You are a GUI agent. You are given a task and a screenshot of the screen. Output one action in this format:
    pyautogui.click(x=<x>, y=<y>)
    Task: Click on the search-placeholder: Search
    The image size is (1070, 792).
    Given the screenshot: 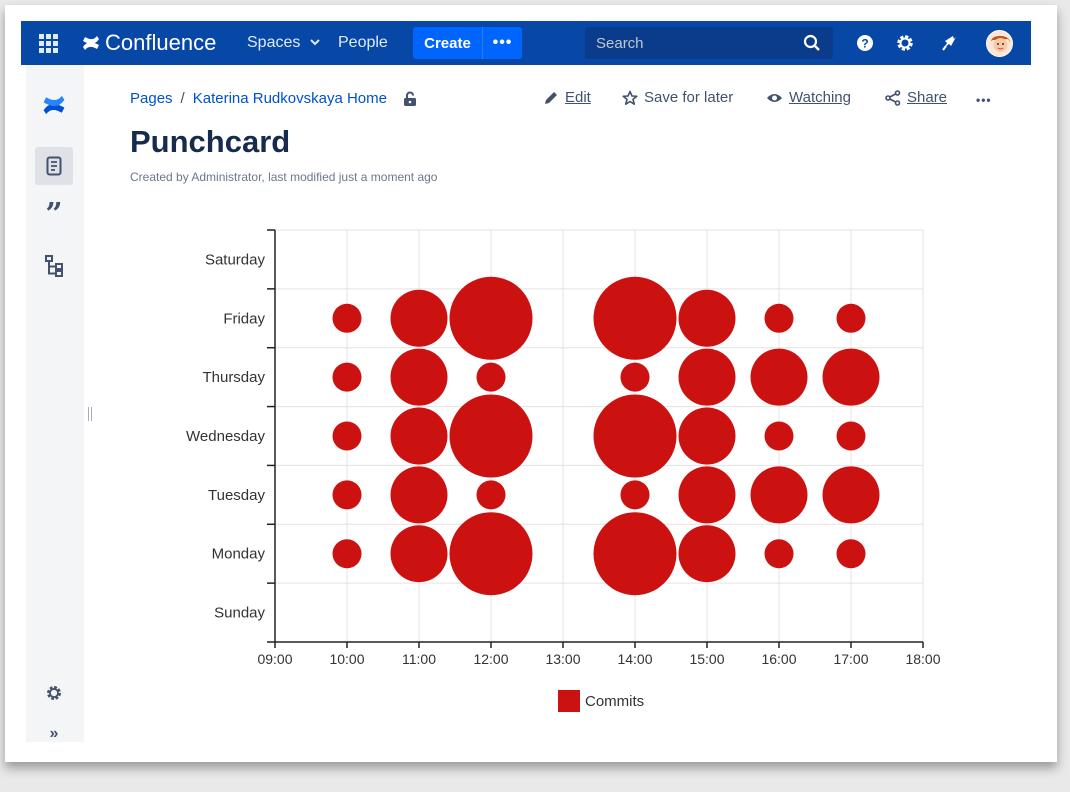 What is the action you would take?
    pyautogui.click(x=620, y=43)
    